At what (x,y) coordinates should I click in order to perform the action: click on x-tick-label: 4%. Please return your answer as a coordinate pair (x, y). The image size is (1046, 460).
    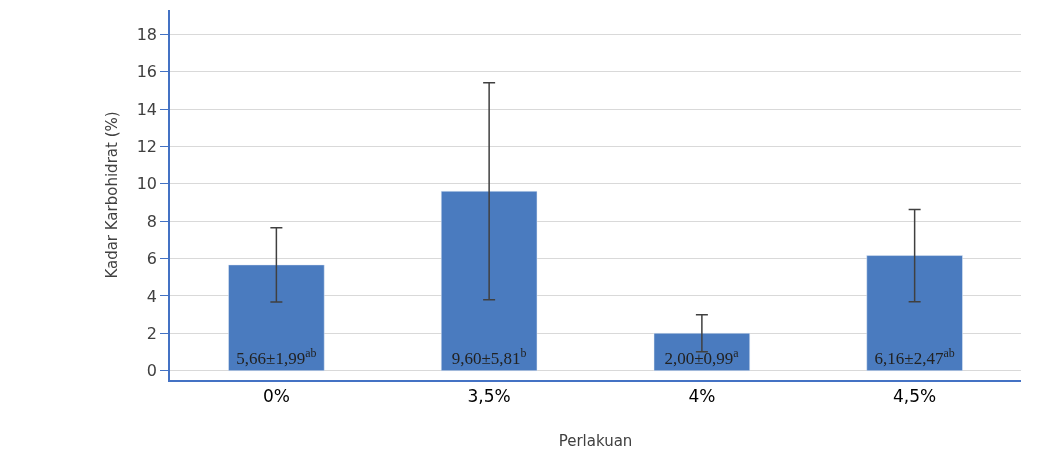
    Looking at the image, I should click on (702, 396).